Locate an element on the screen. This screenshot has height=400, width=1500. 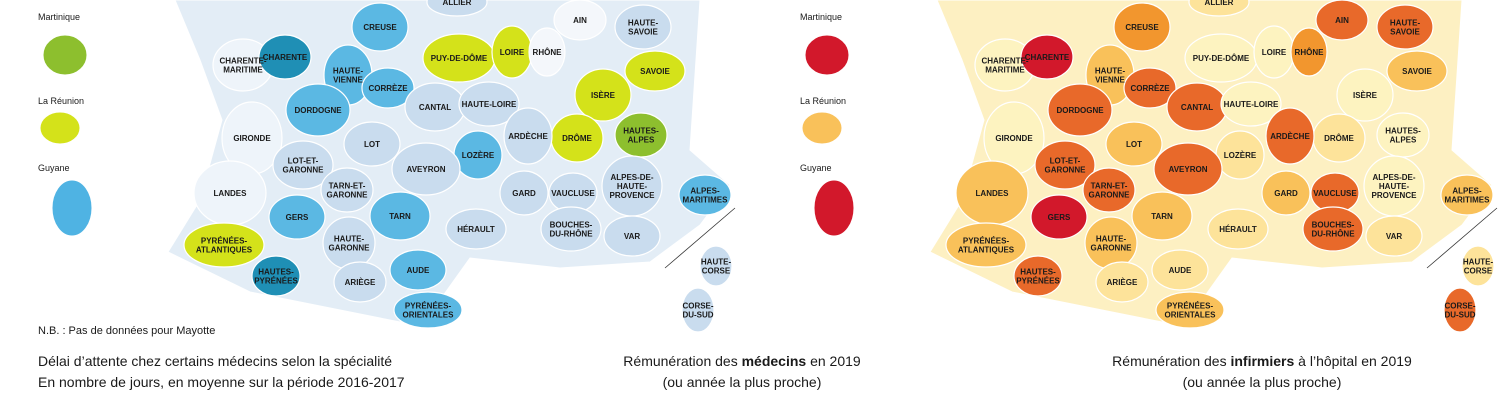
department-label-line: ALPES-DE- is located at coordinates (631, 177).